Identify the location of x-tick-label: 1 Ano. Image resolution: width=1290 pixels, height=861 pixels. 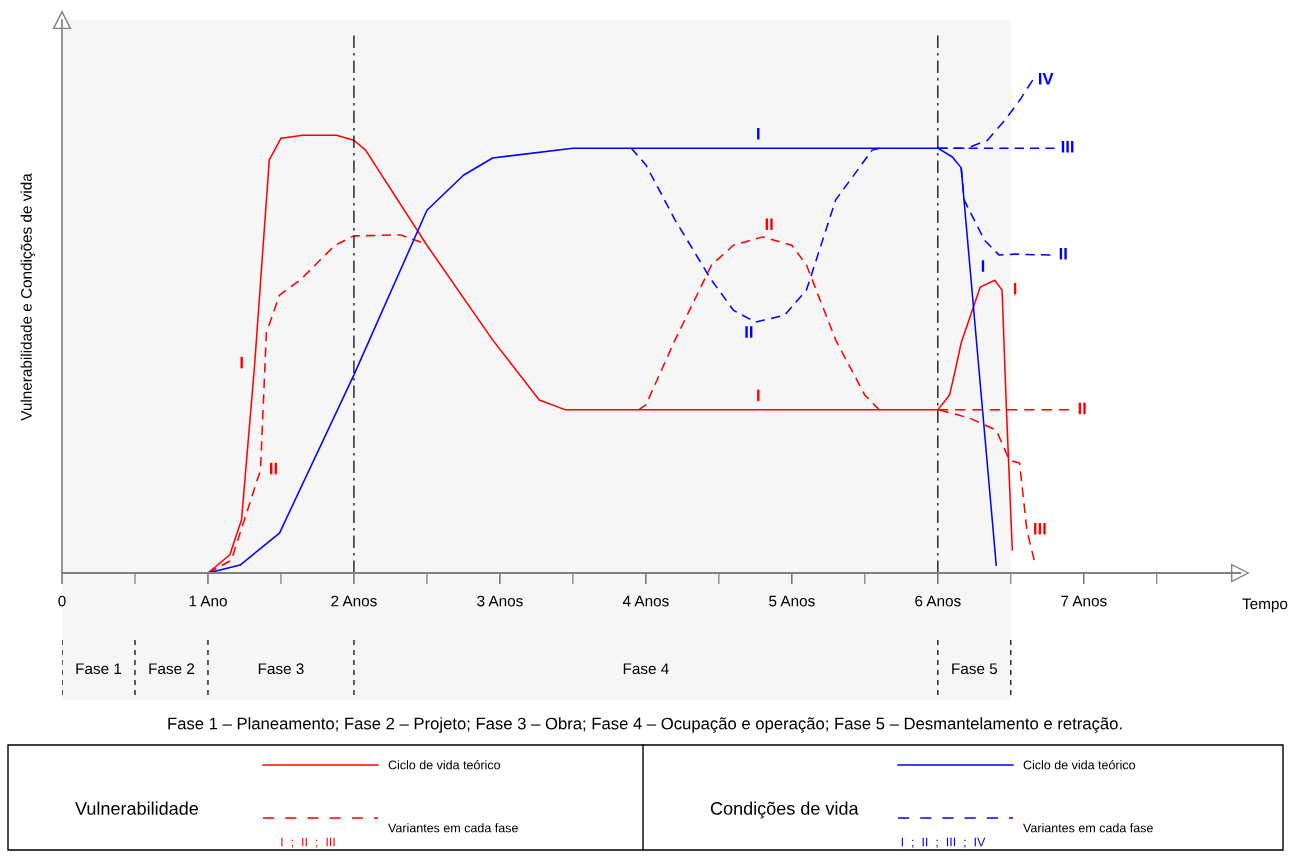
(208, 601).